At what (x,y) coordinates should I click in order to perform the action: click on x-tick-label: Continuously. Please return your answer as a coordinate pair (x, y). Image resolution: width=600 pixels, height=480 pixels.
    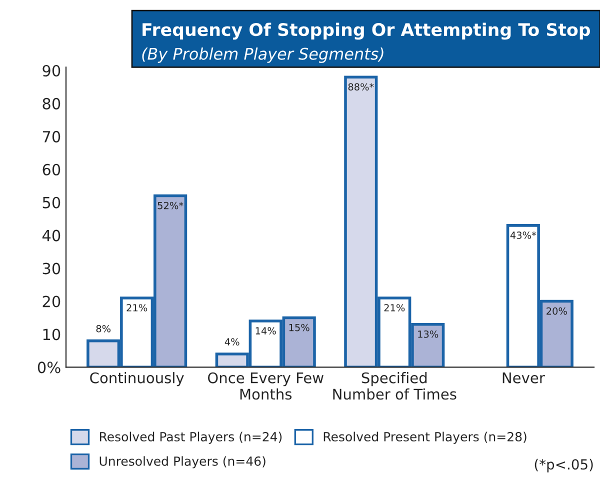
    Looking at the image, I should click on (137, 379).